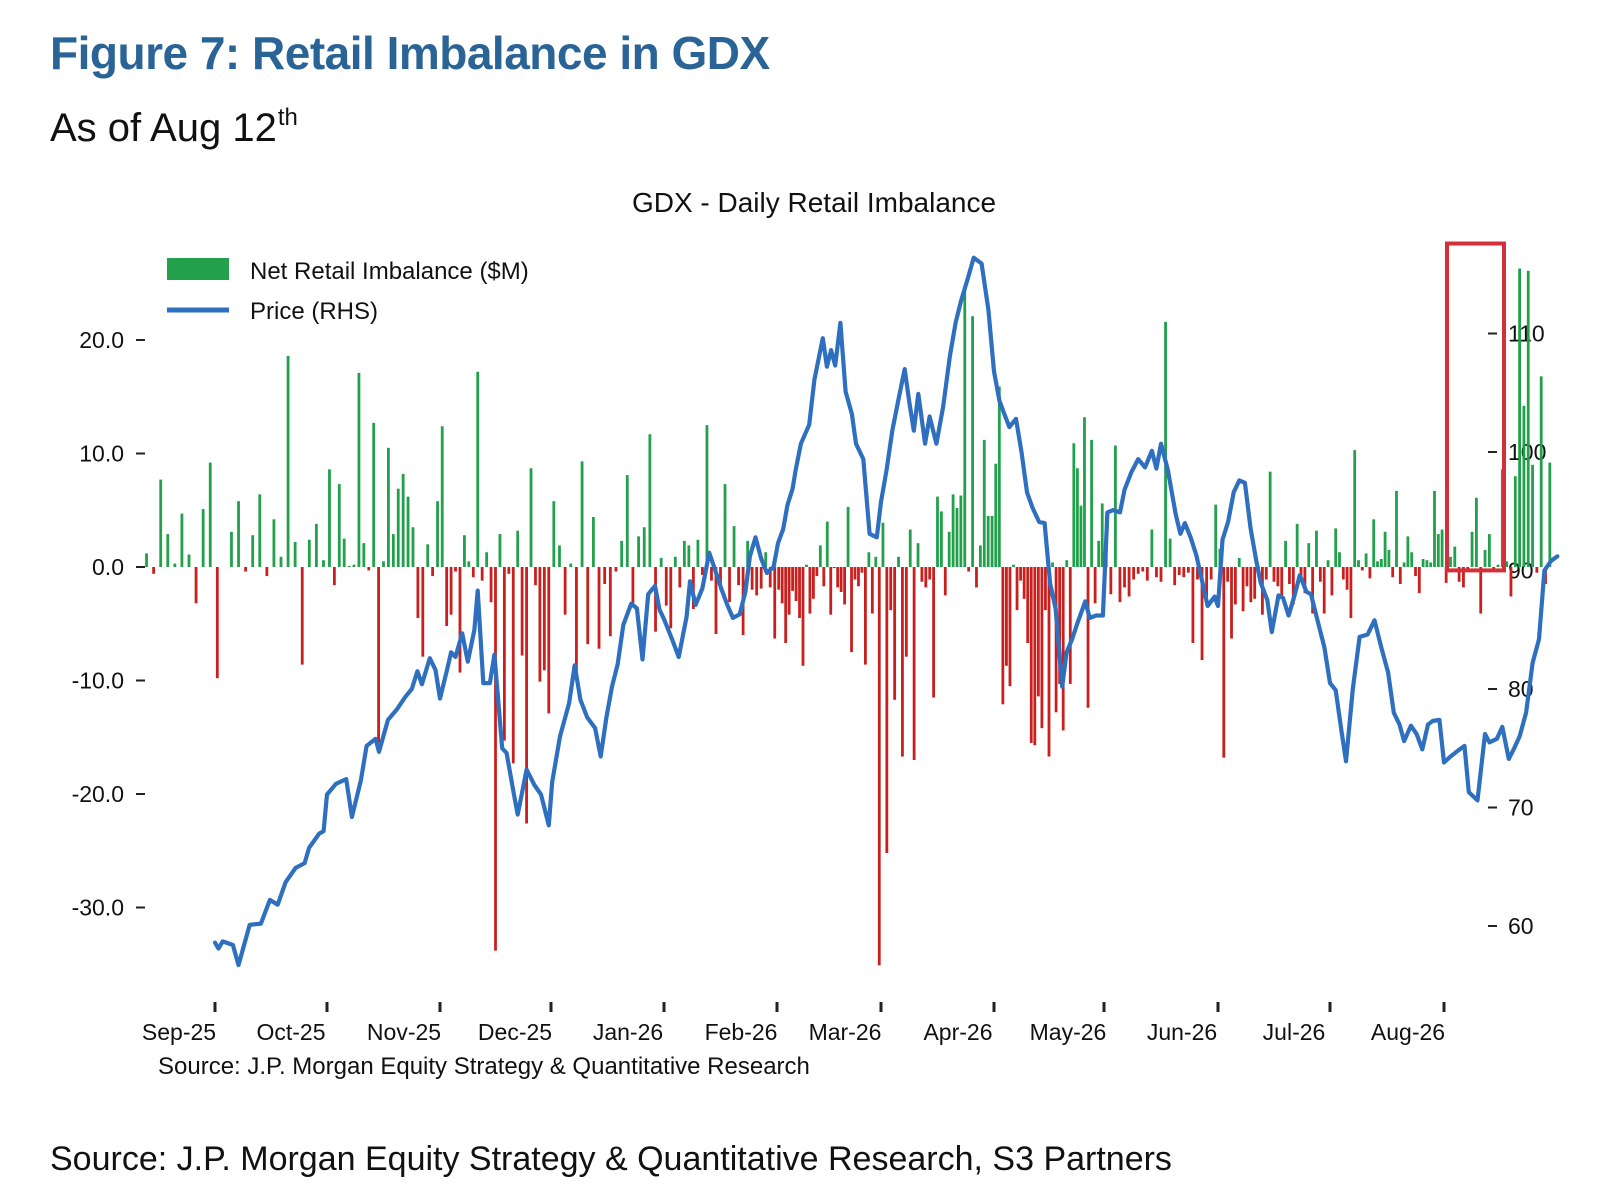 The image size is (1600, 1200). Describe the element at coordinates (163, 128) in the screenshot. I see `subtitle-text: As of Aug 12` at that location.